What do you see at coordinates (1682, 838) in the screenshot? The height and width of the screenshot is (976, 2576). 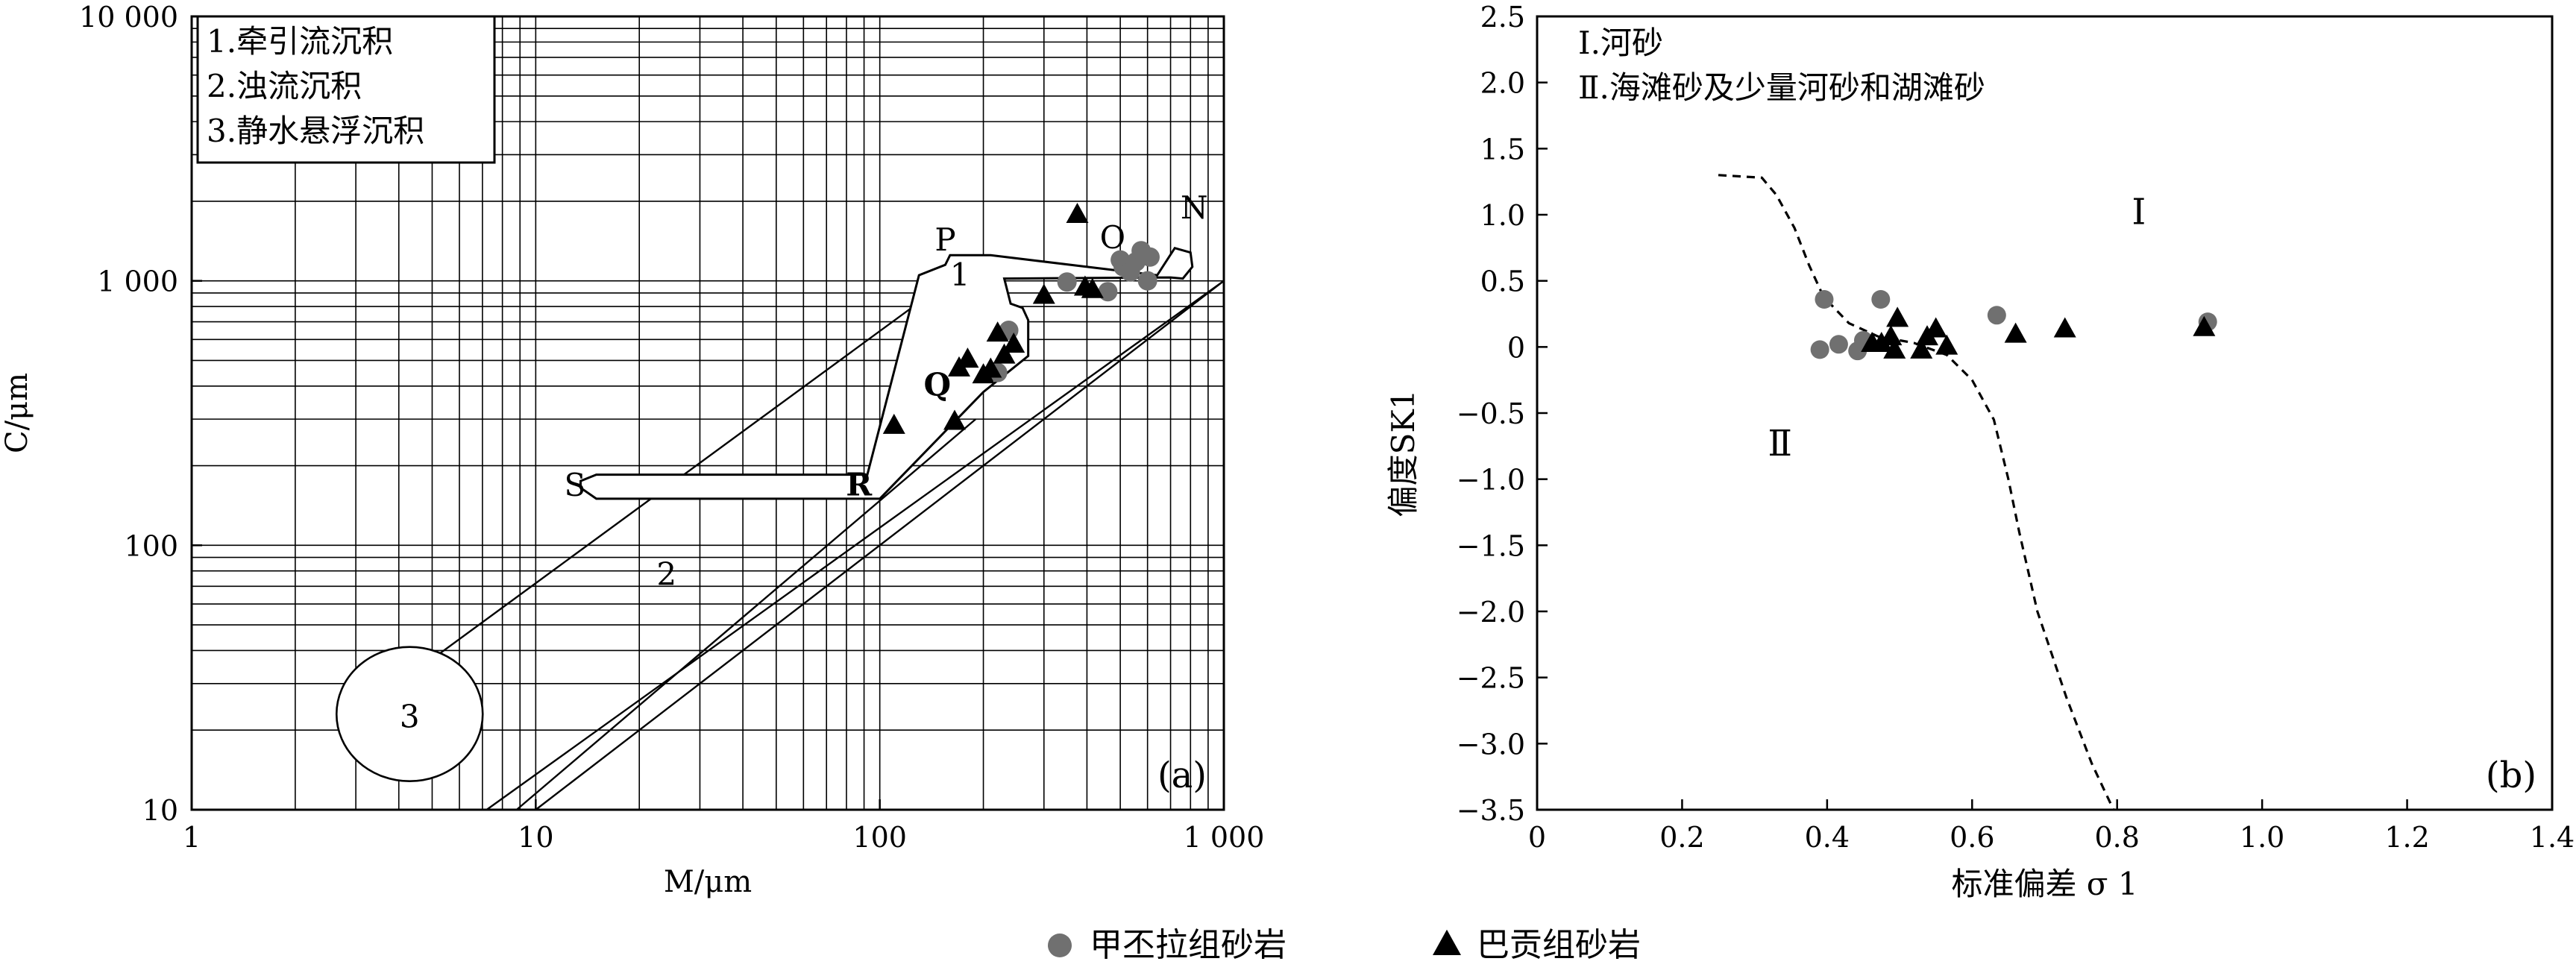 I see `panel-b-x-tick-label: 0.2` at bounding box center [1682, 838].